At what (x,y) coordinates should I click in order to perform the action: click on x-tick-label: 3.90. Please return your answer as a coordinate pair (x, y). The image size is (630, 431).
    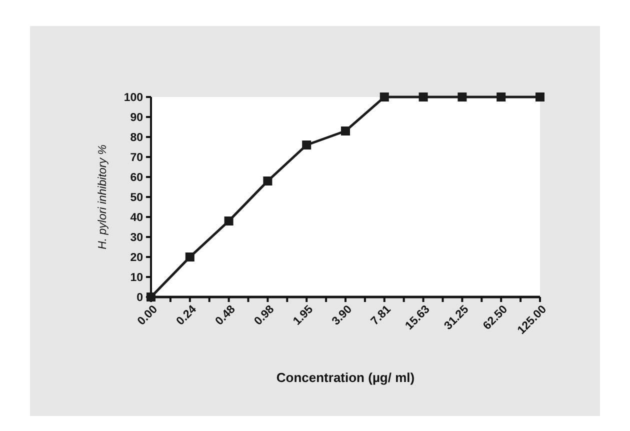
    Looking at the image, I should click on (342, 315).